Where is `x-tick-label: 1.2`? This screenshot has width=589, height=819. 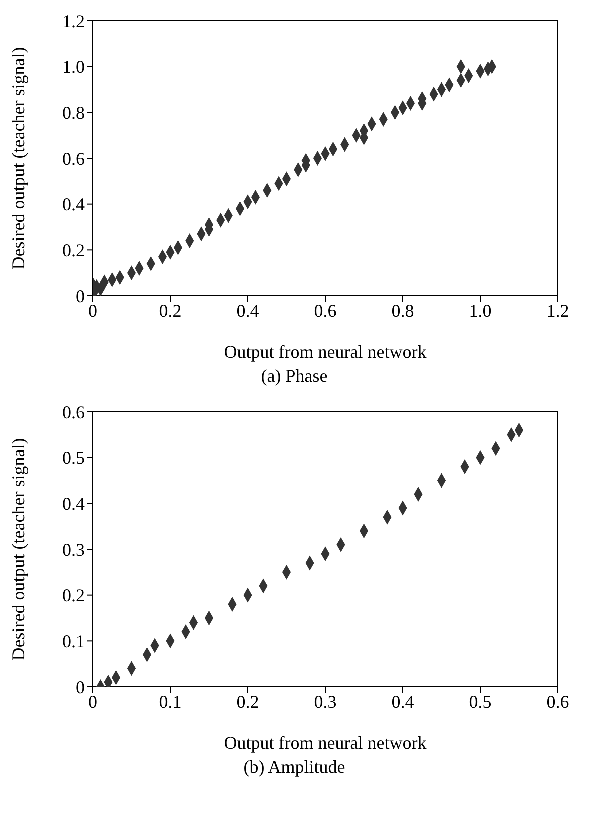
x-tick-label: 1.2 is located at coordinates (558, 310).